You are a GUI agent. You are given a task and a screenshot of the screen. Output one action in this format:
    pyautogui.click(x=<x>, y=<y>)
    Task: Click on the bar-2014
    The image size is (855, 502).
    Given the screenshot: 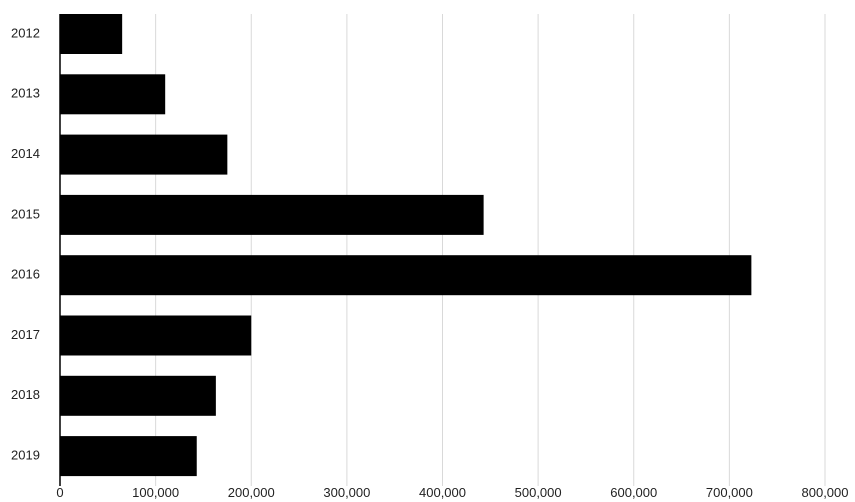 What is the action you would take?
    pyautogui.click(x=144, y=154)
    